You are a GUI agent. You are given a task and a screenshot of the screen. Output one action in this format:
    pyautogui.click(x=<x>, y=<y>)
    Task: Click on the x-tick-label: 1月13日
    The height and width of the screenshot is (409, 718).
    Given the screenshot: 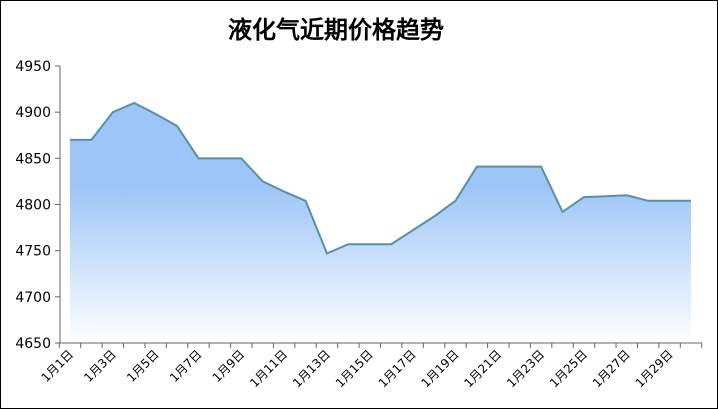 What is the action you would take?
    pyautogui.click(x=311, y=368)
    